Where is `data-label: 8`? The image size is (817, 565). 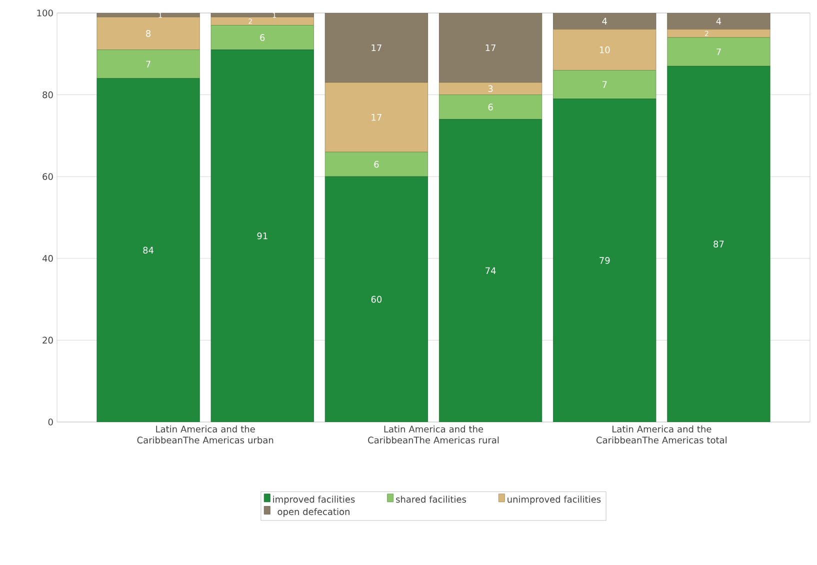
data-label: 8 is located at coordinates (148, 33).